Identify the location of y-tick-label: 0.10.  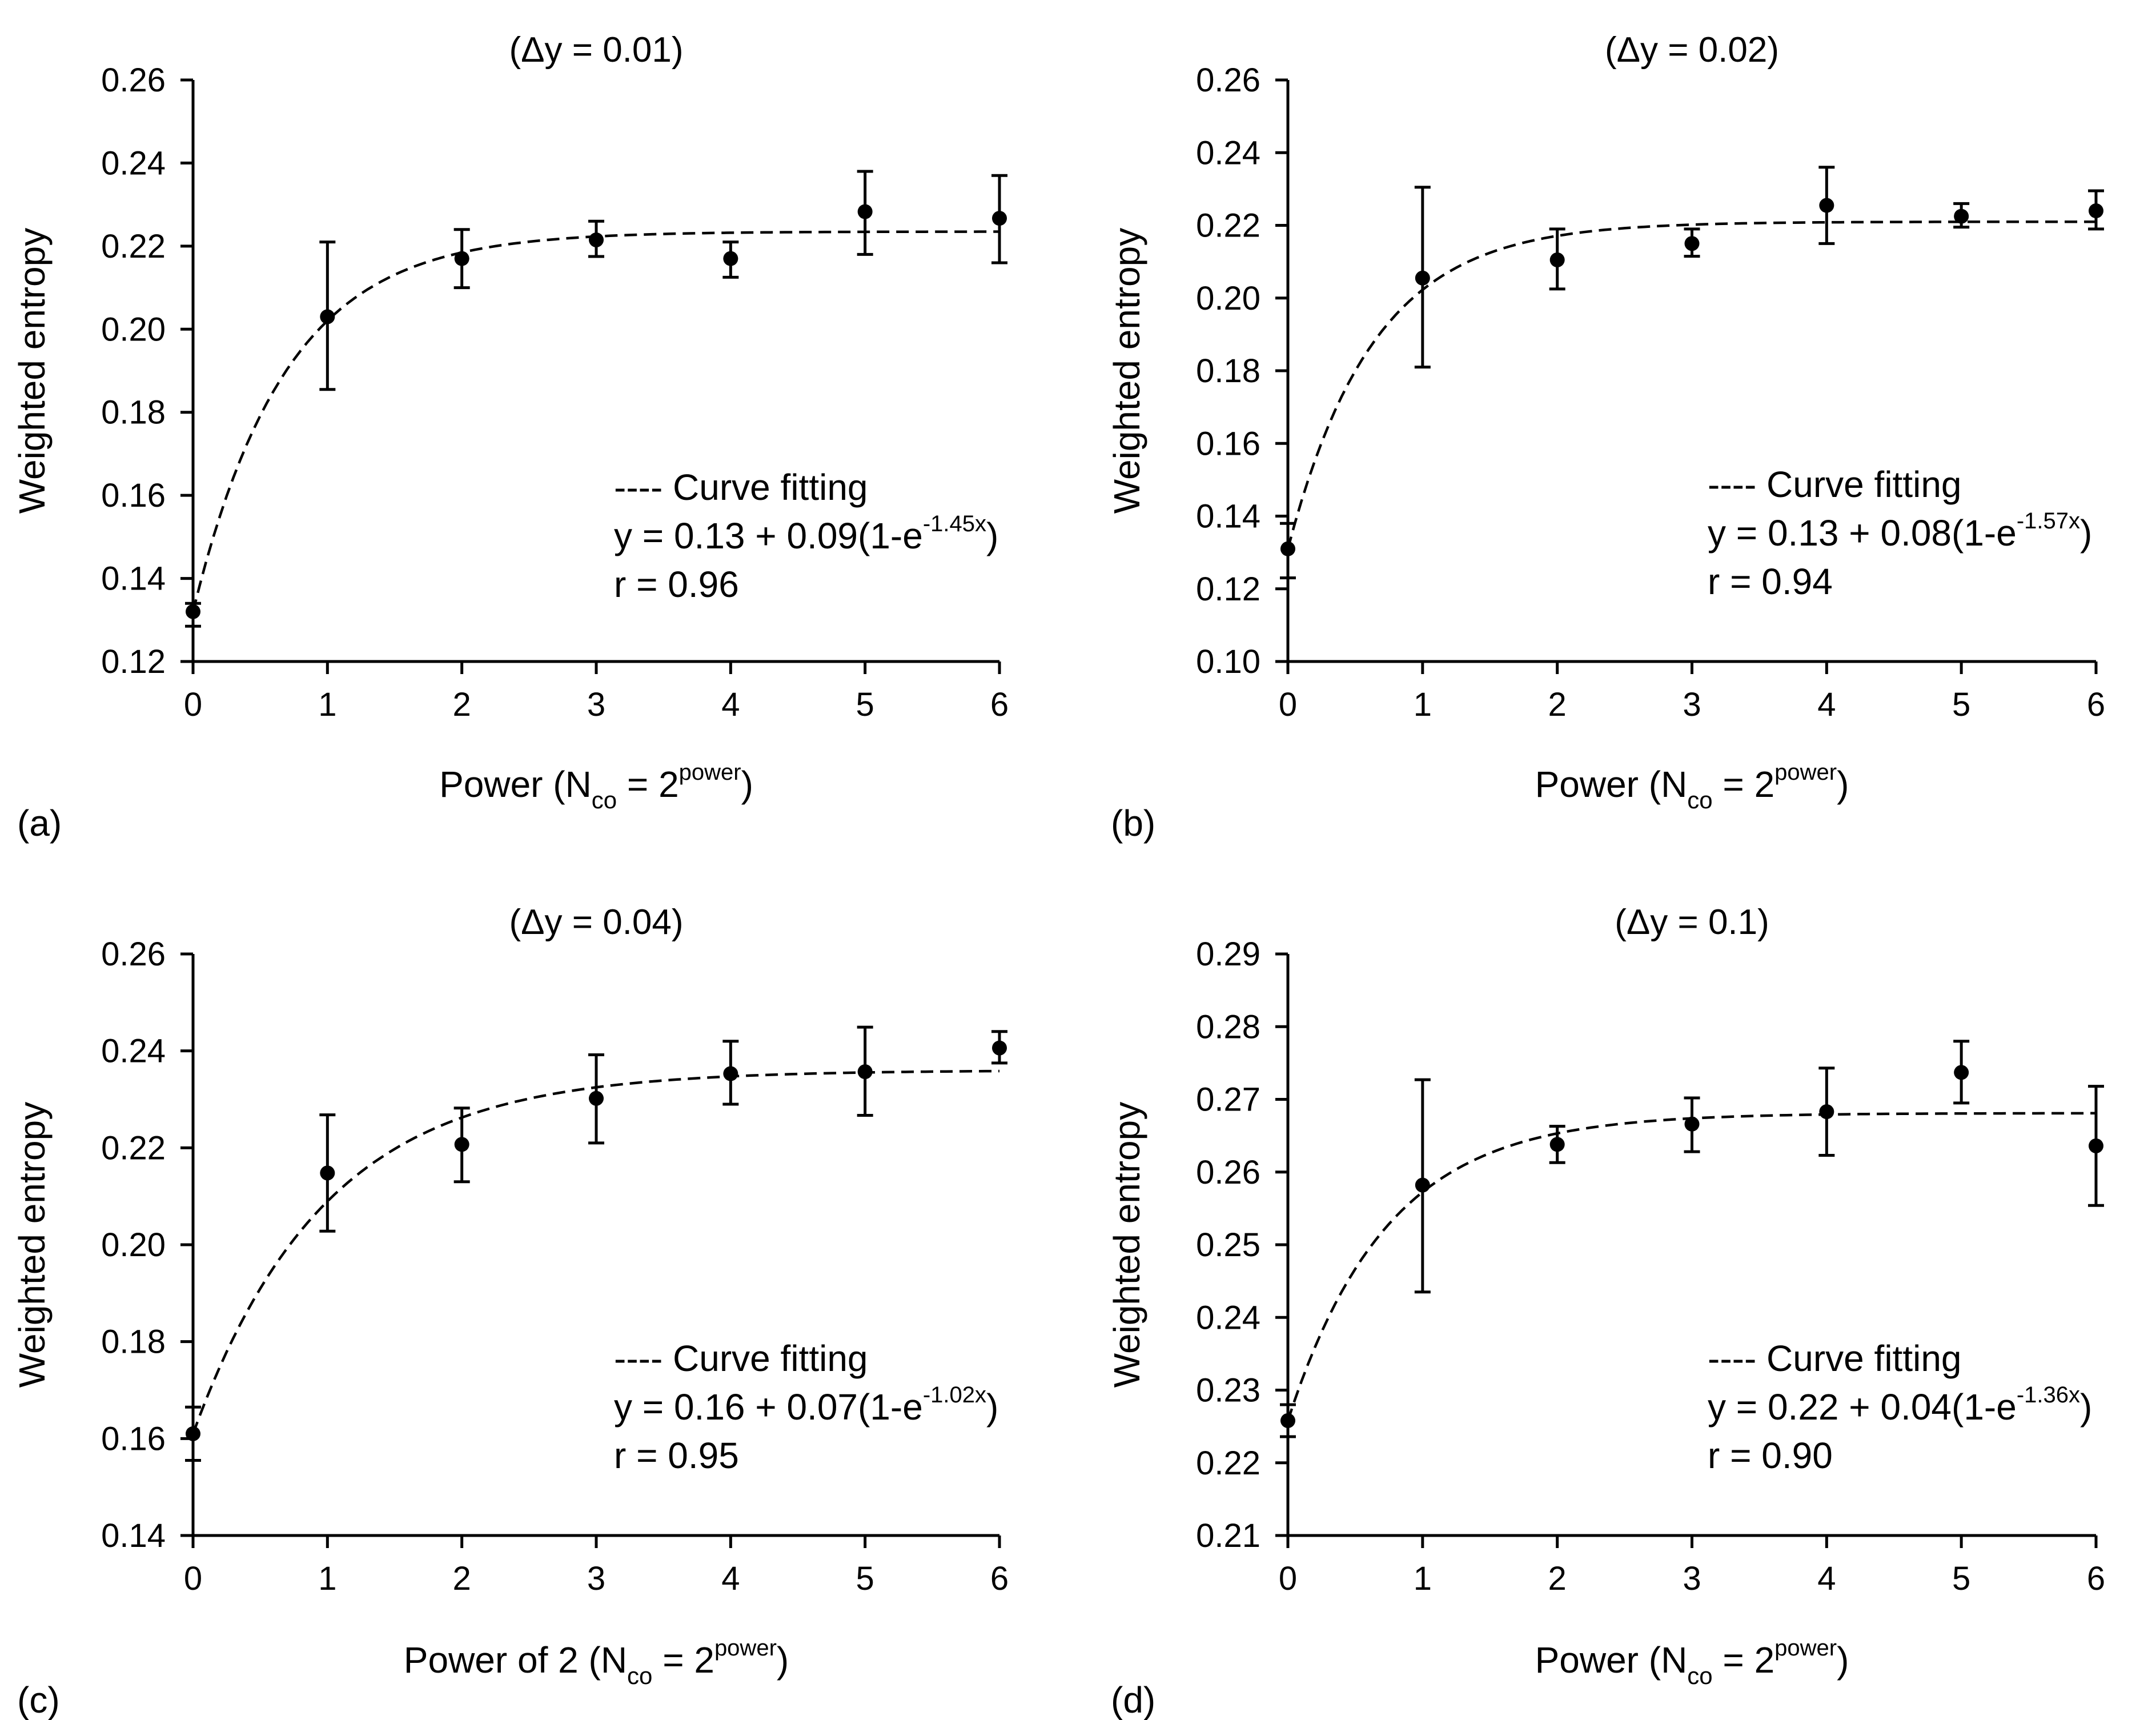
(1228, 661).